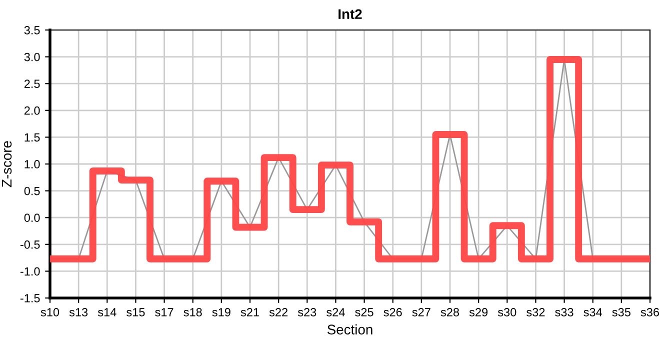 The image size is (660, 360). Describe the element at coordinates (450, 312) in the screenshot. I see `x-tick-label: s28` at that location.